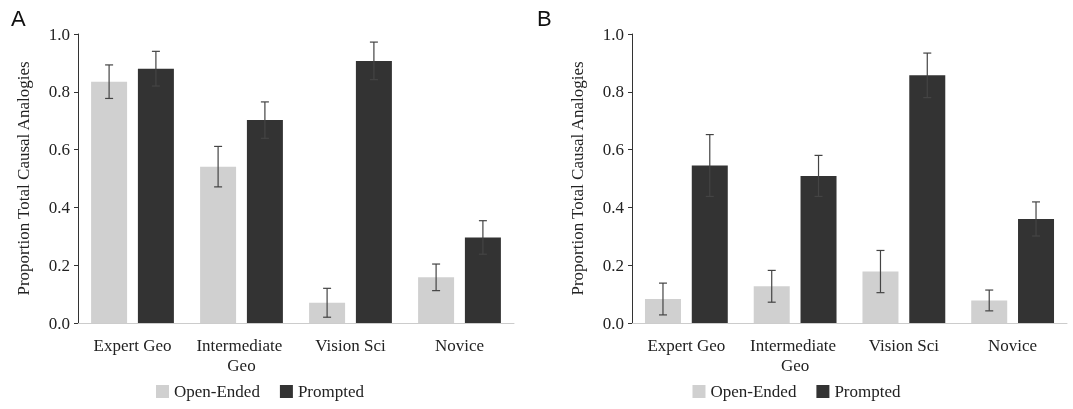  I want to click on chart-title: A, so click(18, 18).